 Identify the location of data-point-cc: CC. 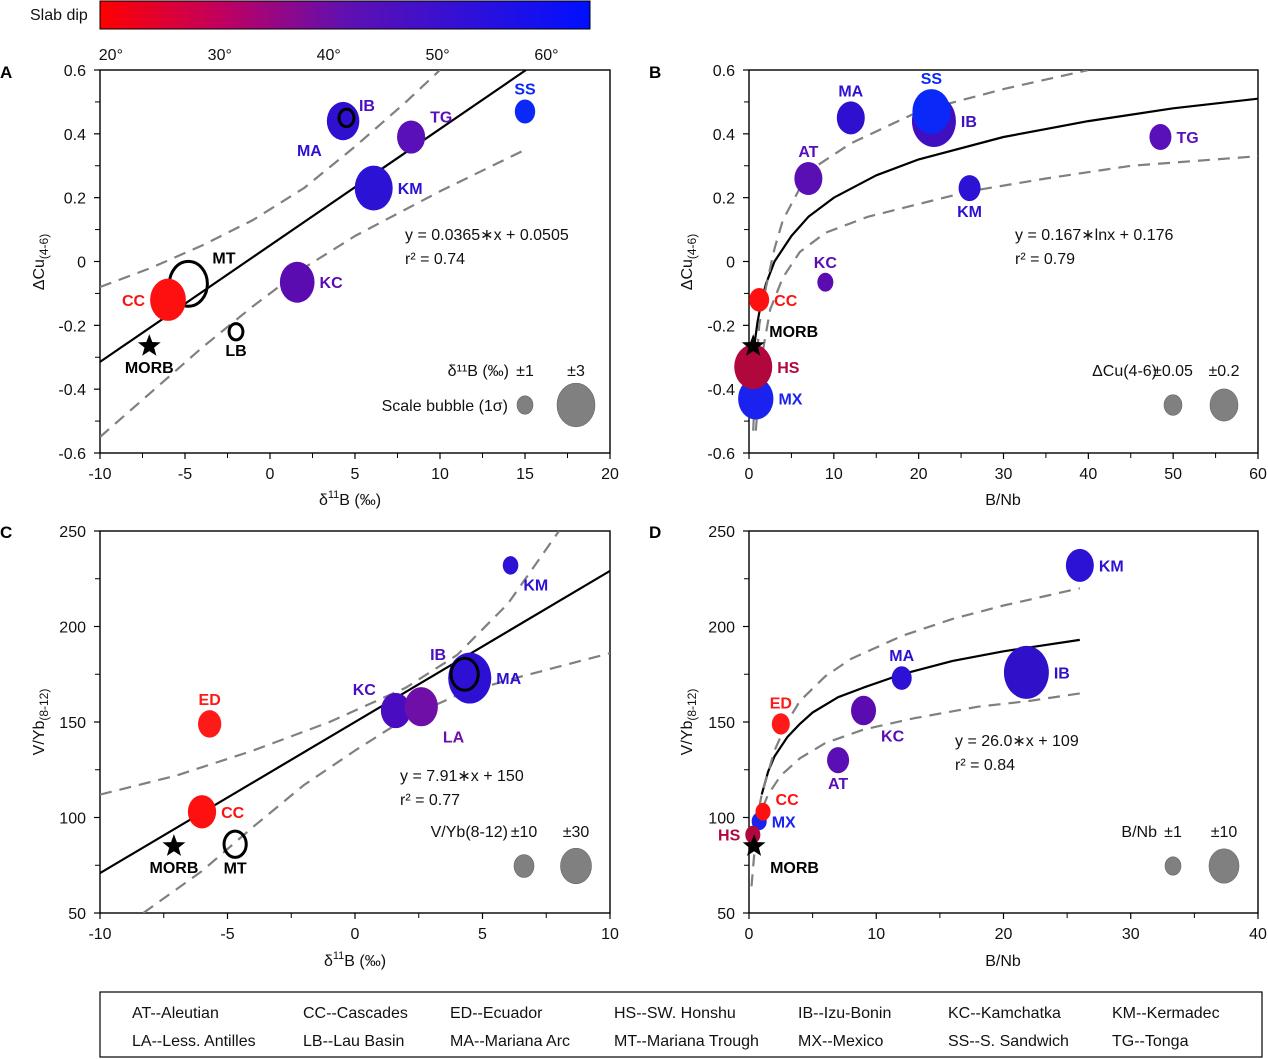
(216, 812).